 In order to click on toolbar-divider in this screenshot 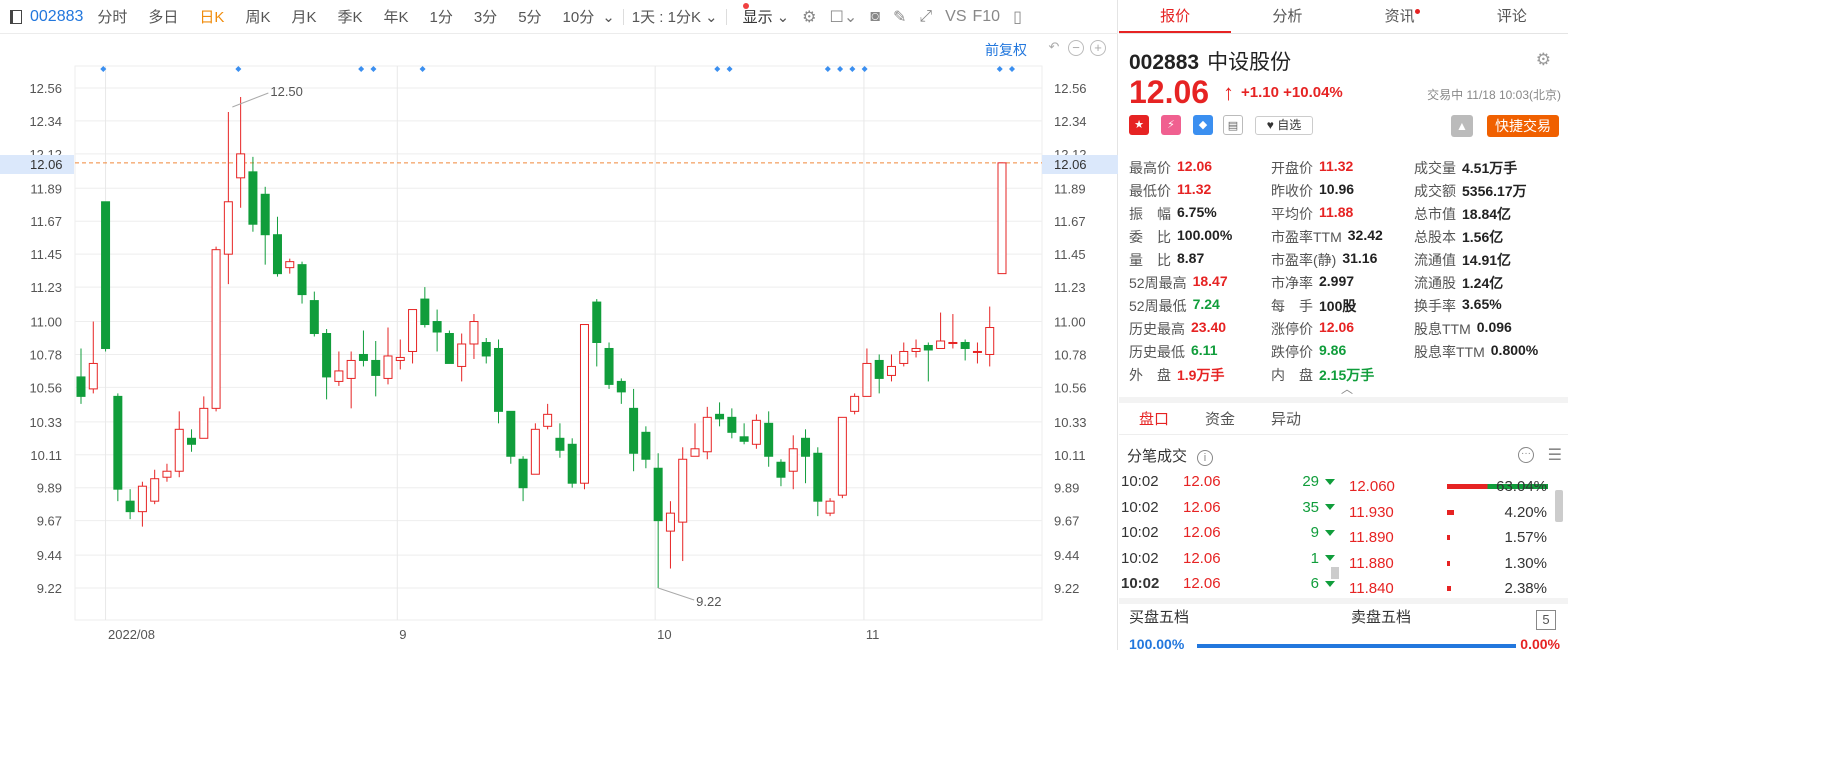, I will do `click(726, 16)`.